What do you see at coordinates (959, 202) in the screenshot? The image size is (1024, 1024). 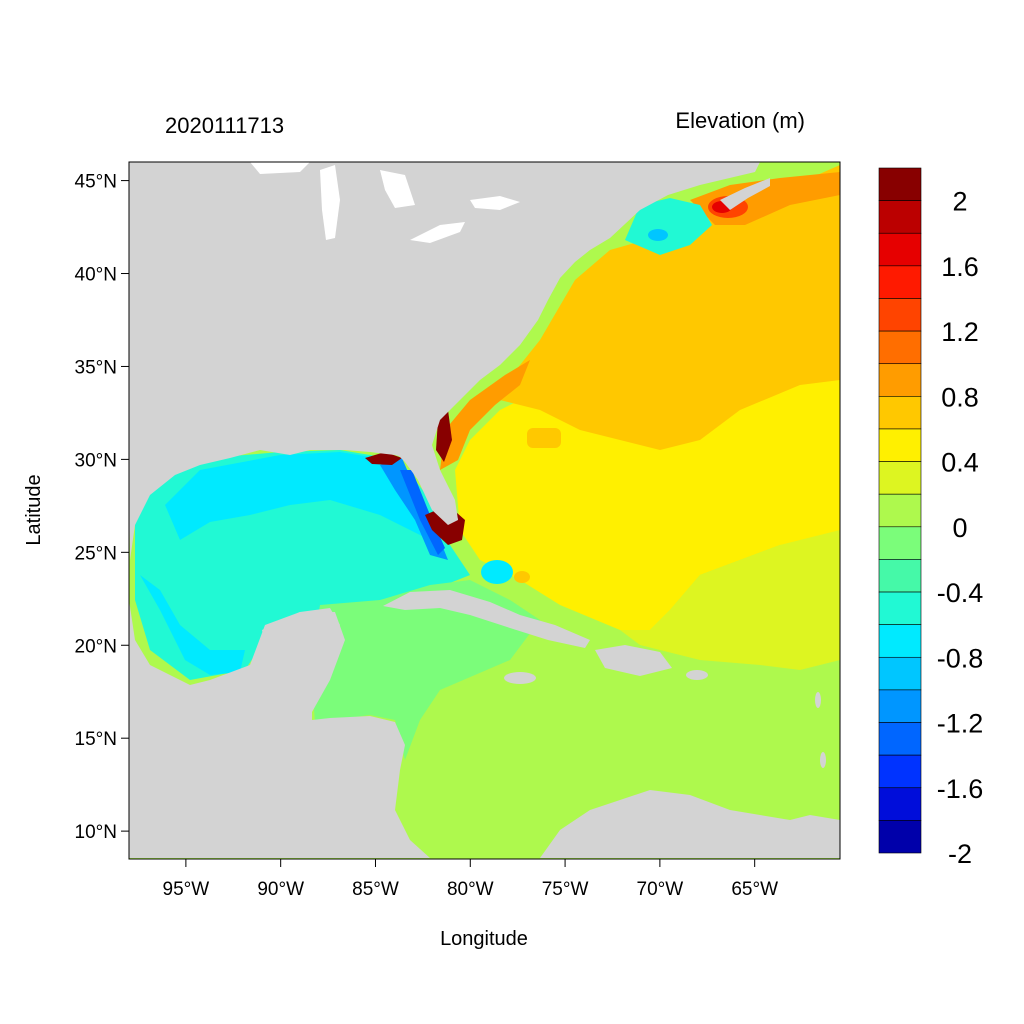 I see `colorbar-label: 2` at bounding box center [959, 202].